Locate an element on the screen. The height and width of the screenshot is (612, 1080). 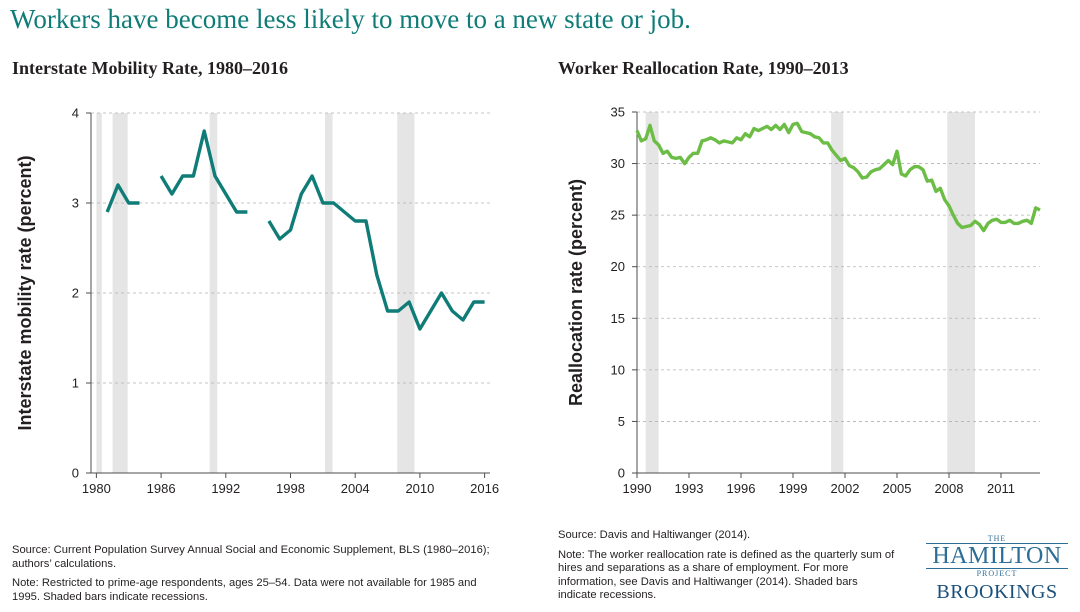
y-tick-label: 10 is located at coordinates (618, 369).